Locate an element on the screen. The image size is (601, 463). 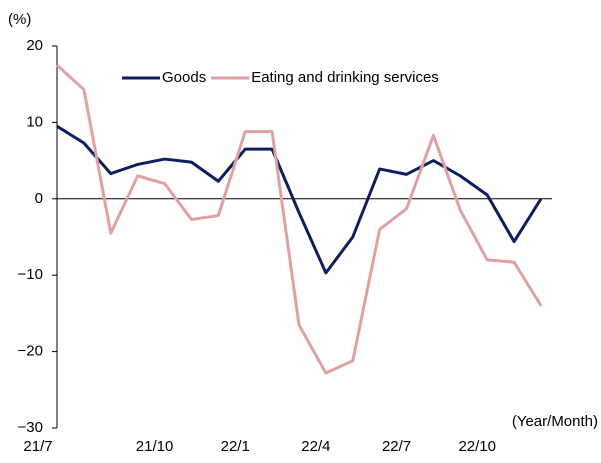
x-unit-label: (Year/Month) is located at coordinates (555, 421).